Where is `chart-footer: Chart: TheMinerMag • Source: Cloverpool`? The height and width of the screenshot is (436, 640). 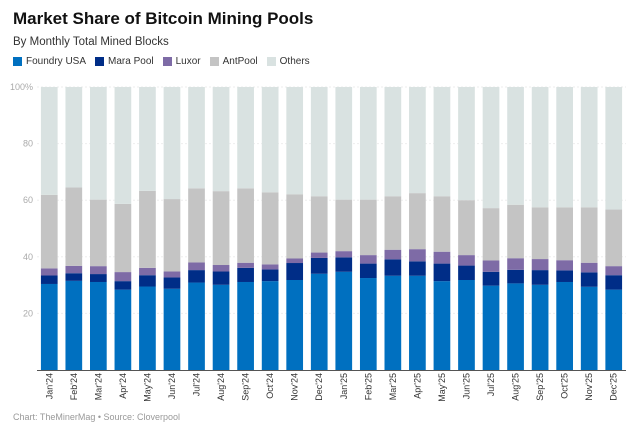
chart-footer: Chart: TheMinerMag • Source: Cloverpool is located at coordinates (97, 417).